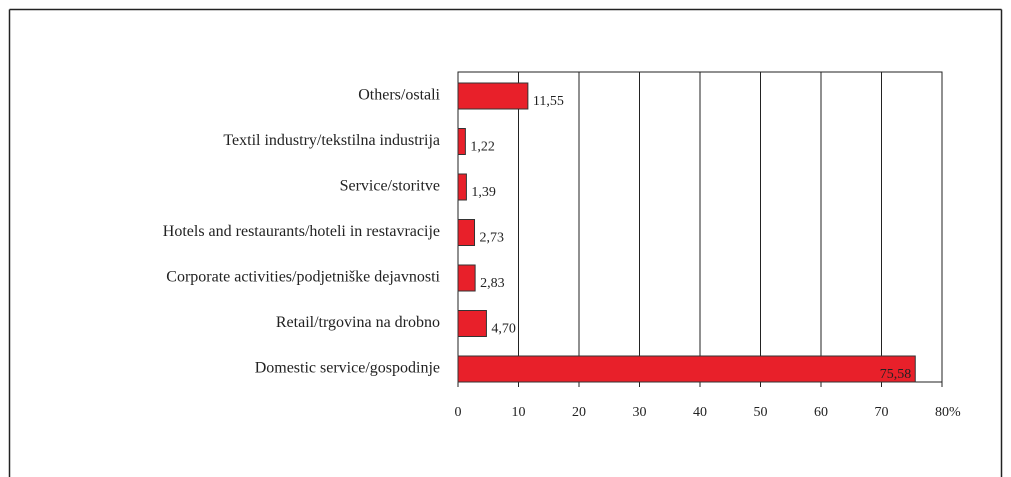  What do you see at coordinates (347, 368) in the screenshot?
I see `y-tick-label: Domestic service/gospodinje` at bounding box center [347, 368].